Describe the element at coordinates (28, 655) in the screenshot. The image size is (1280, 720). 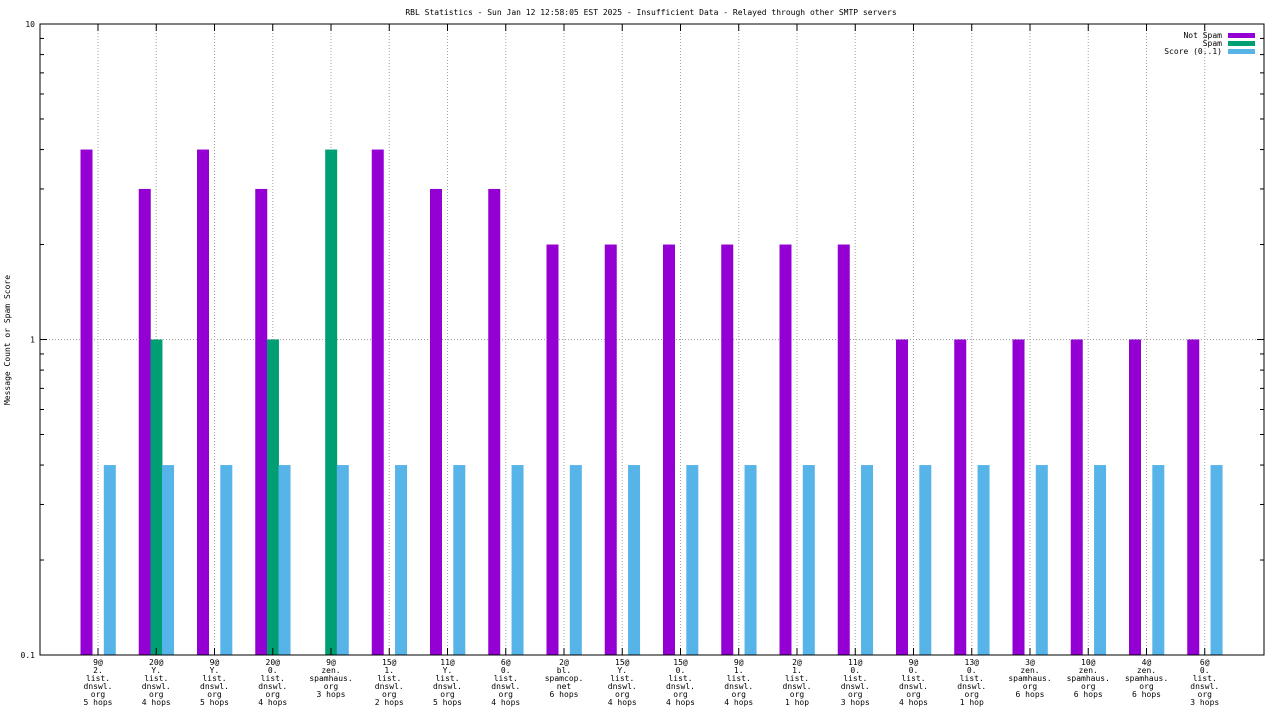
I see `y-tick-label: 0.1` at that location.